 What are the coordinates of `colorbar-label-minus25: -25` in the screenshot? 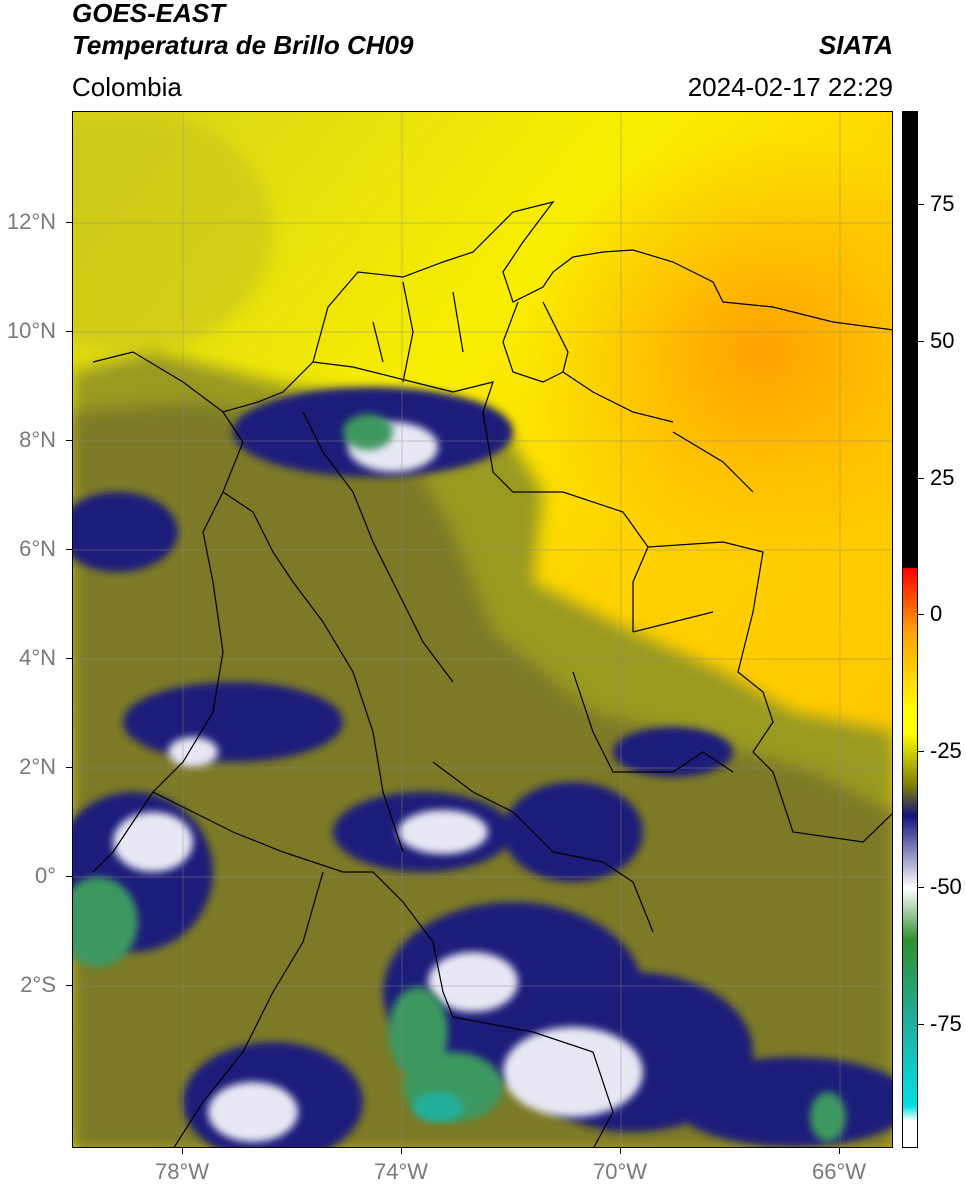 It's located at (946, 750).